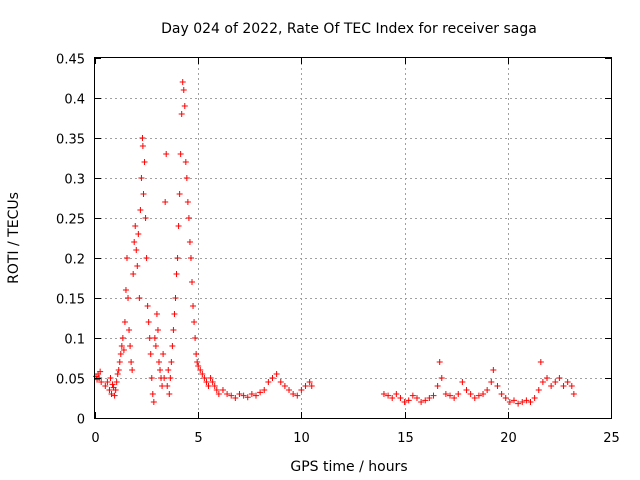 The image size is (640, 480). Describe the element at coordinates (348, 467) in the screenshot. I see `x-axis-title: GPS time / hours` at that location.